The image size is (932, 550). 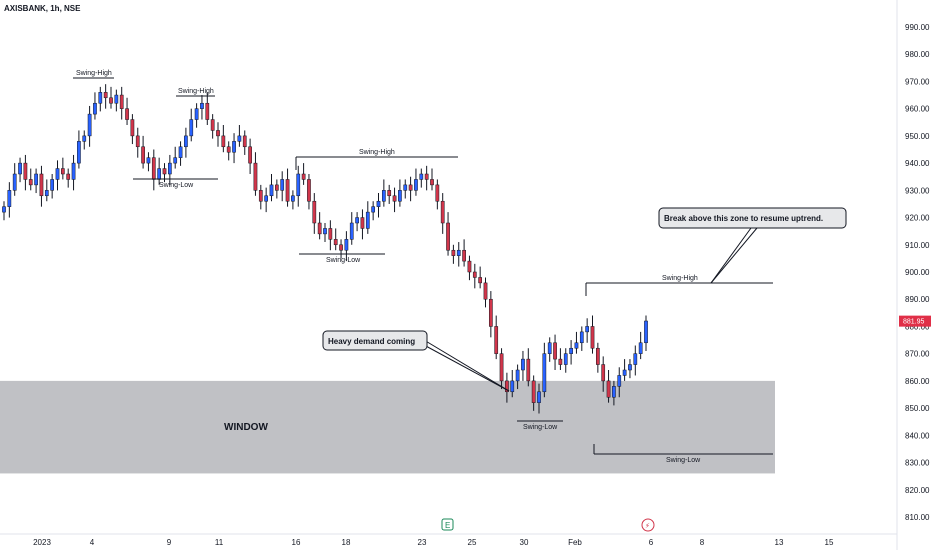 What do you see at coordinates (917, 163) in the screenshot?
I see `price-tick-label: 940.00` at bounding box center [917, 163].